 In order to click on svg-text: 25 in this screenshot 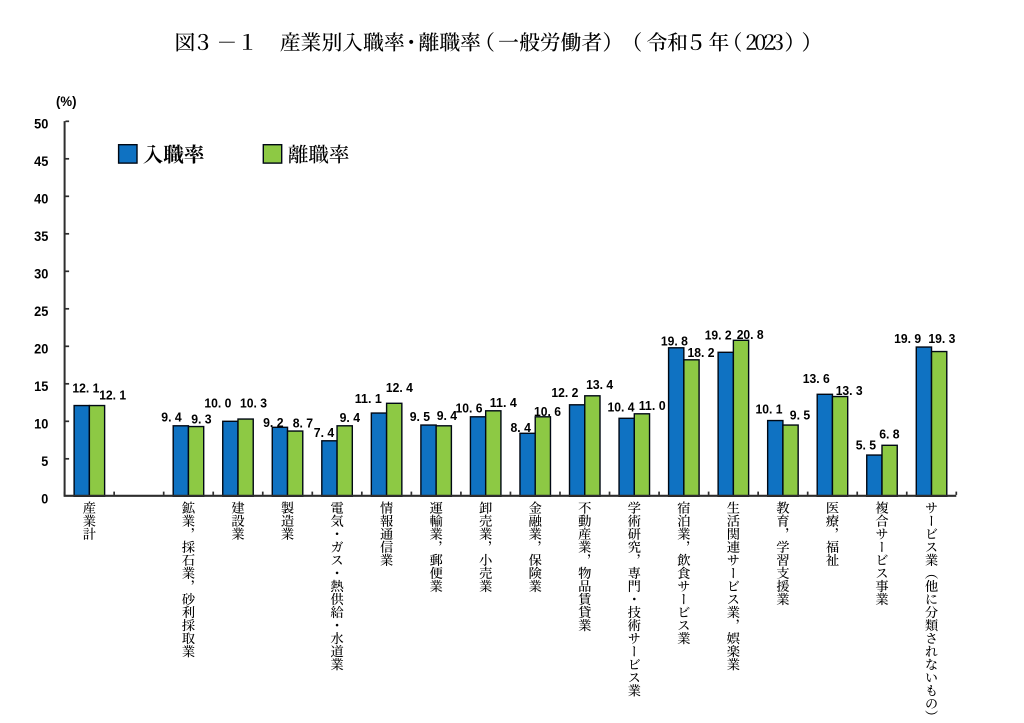, I will do `click(41, 312)`.